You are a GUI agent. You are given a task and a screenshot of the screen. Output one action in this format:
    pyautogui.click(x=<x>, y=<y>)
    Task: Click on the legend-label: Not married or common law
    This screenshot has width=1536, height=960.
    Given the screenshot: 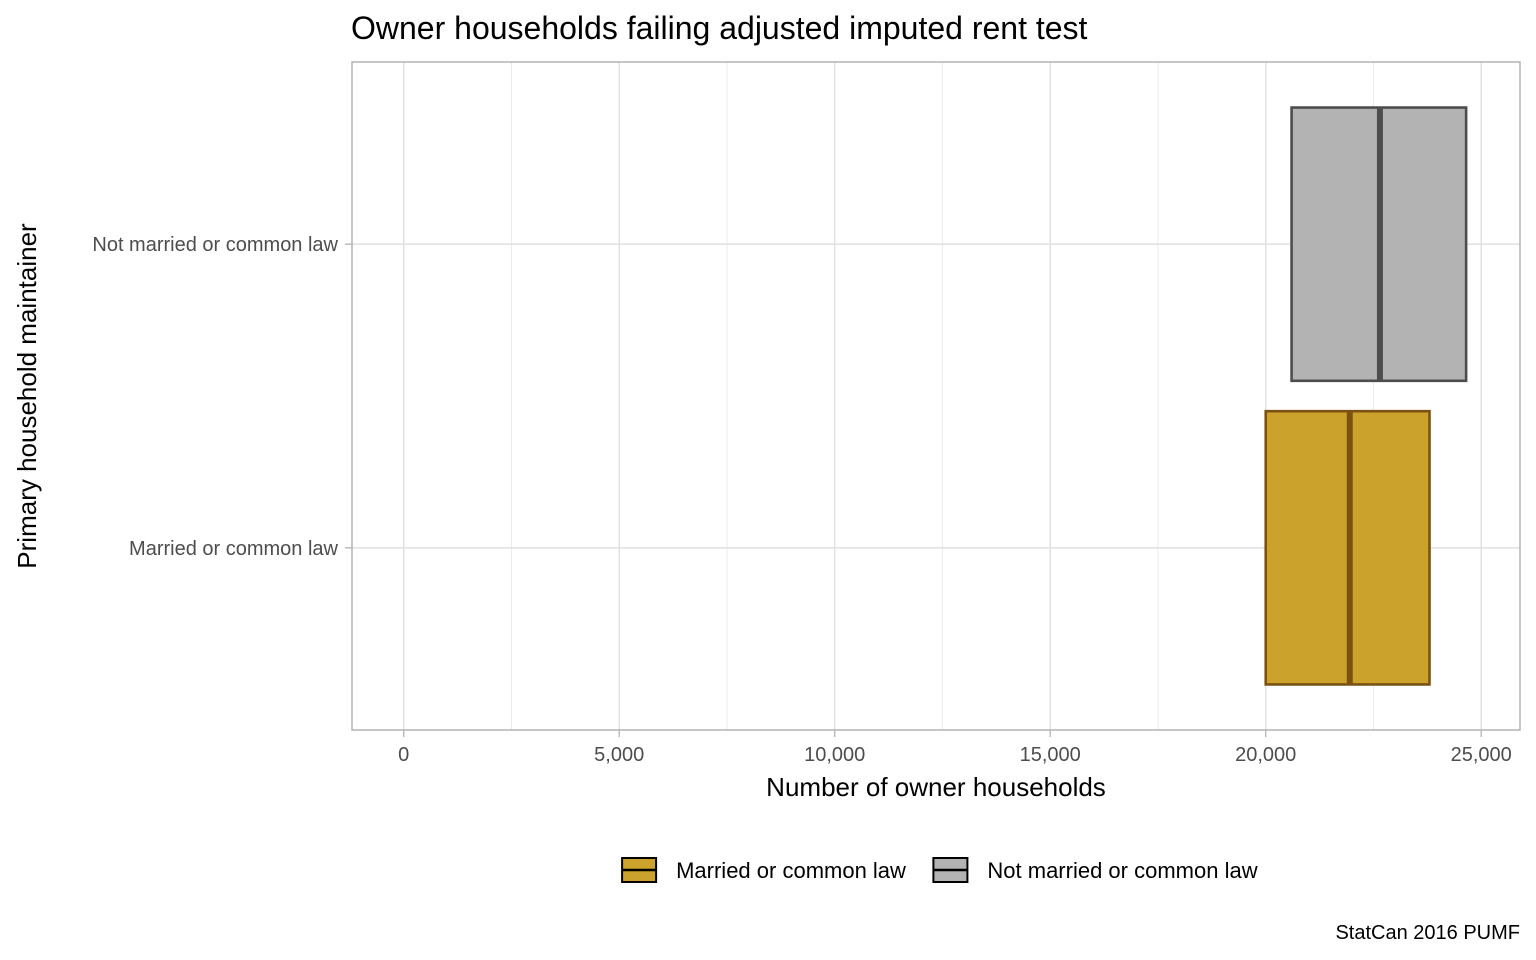 What is the action you would take?
    pyautogui.click(x=1122, y=870)
    